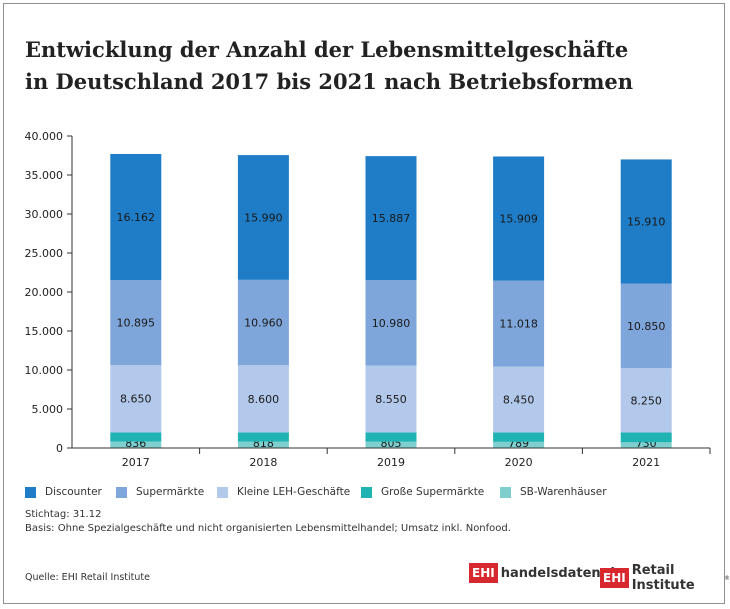  I want to click on legend-swatch-discounter, so click(30, 492).